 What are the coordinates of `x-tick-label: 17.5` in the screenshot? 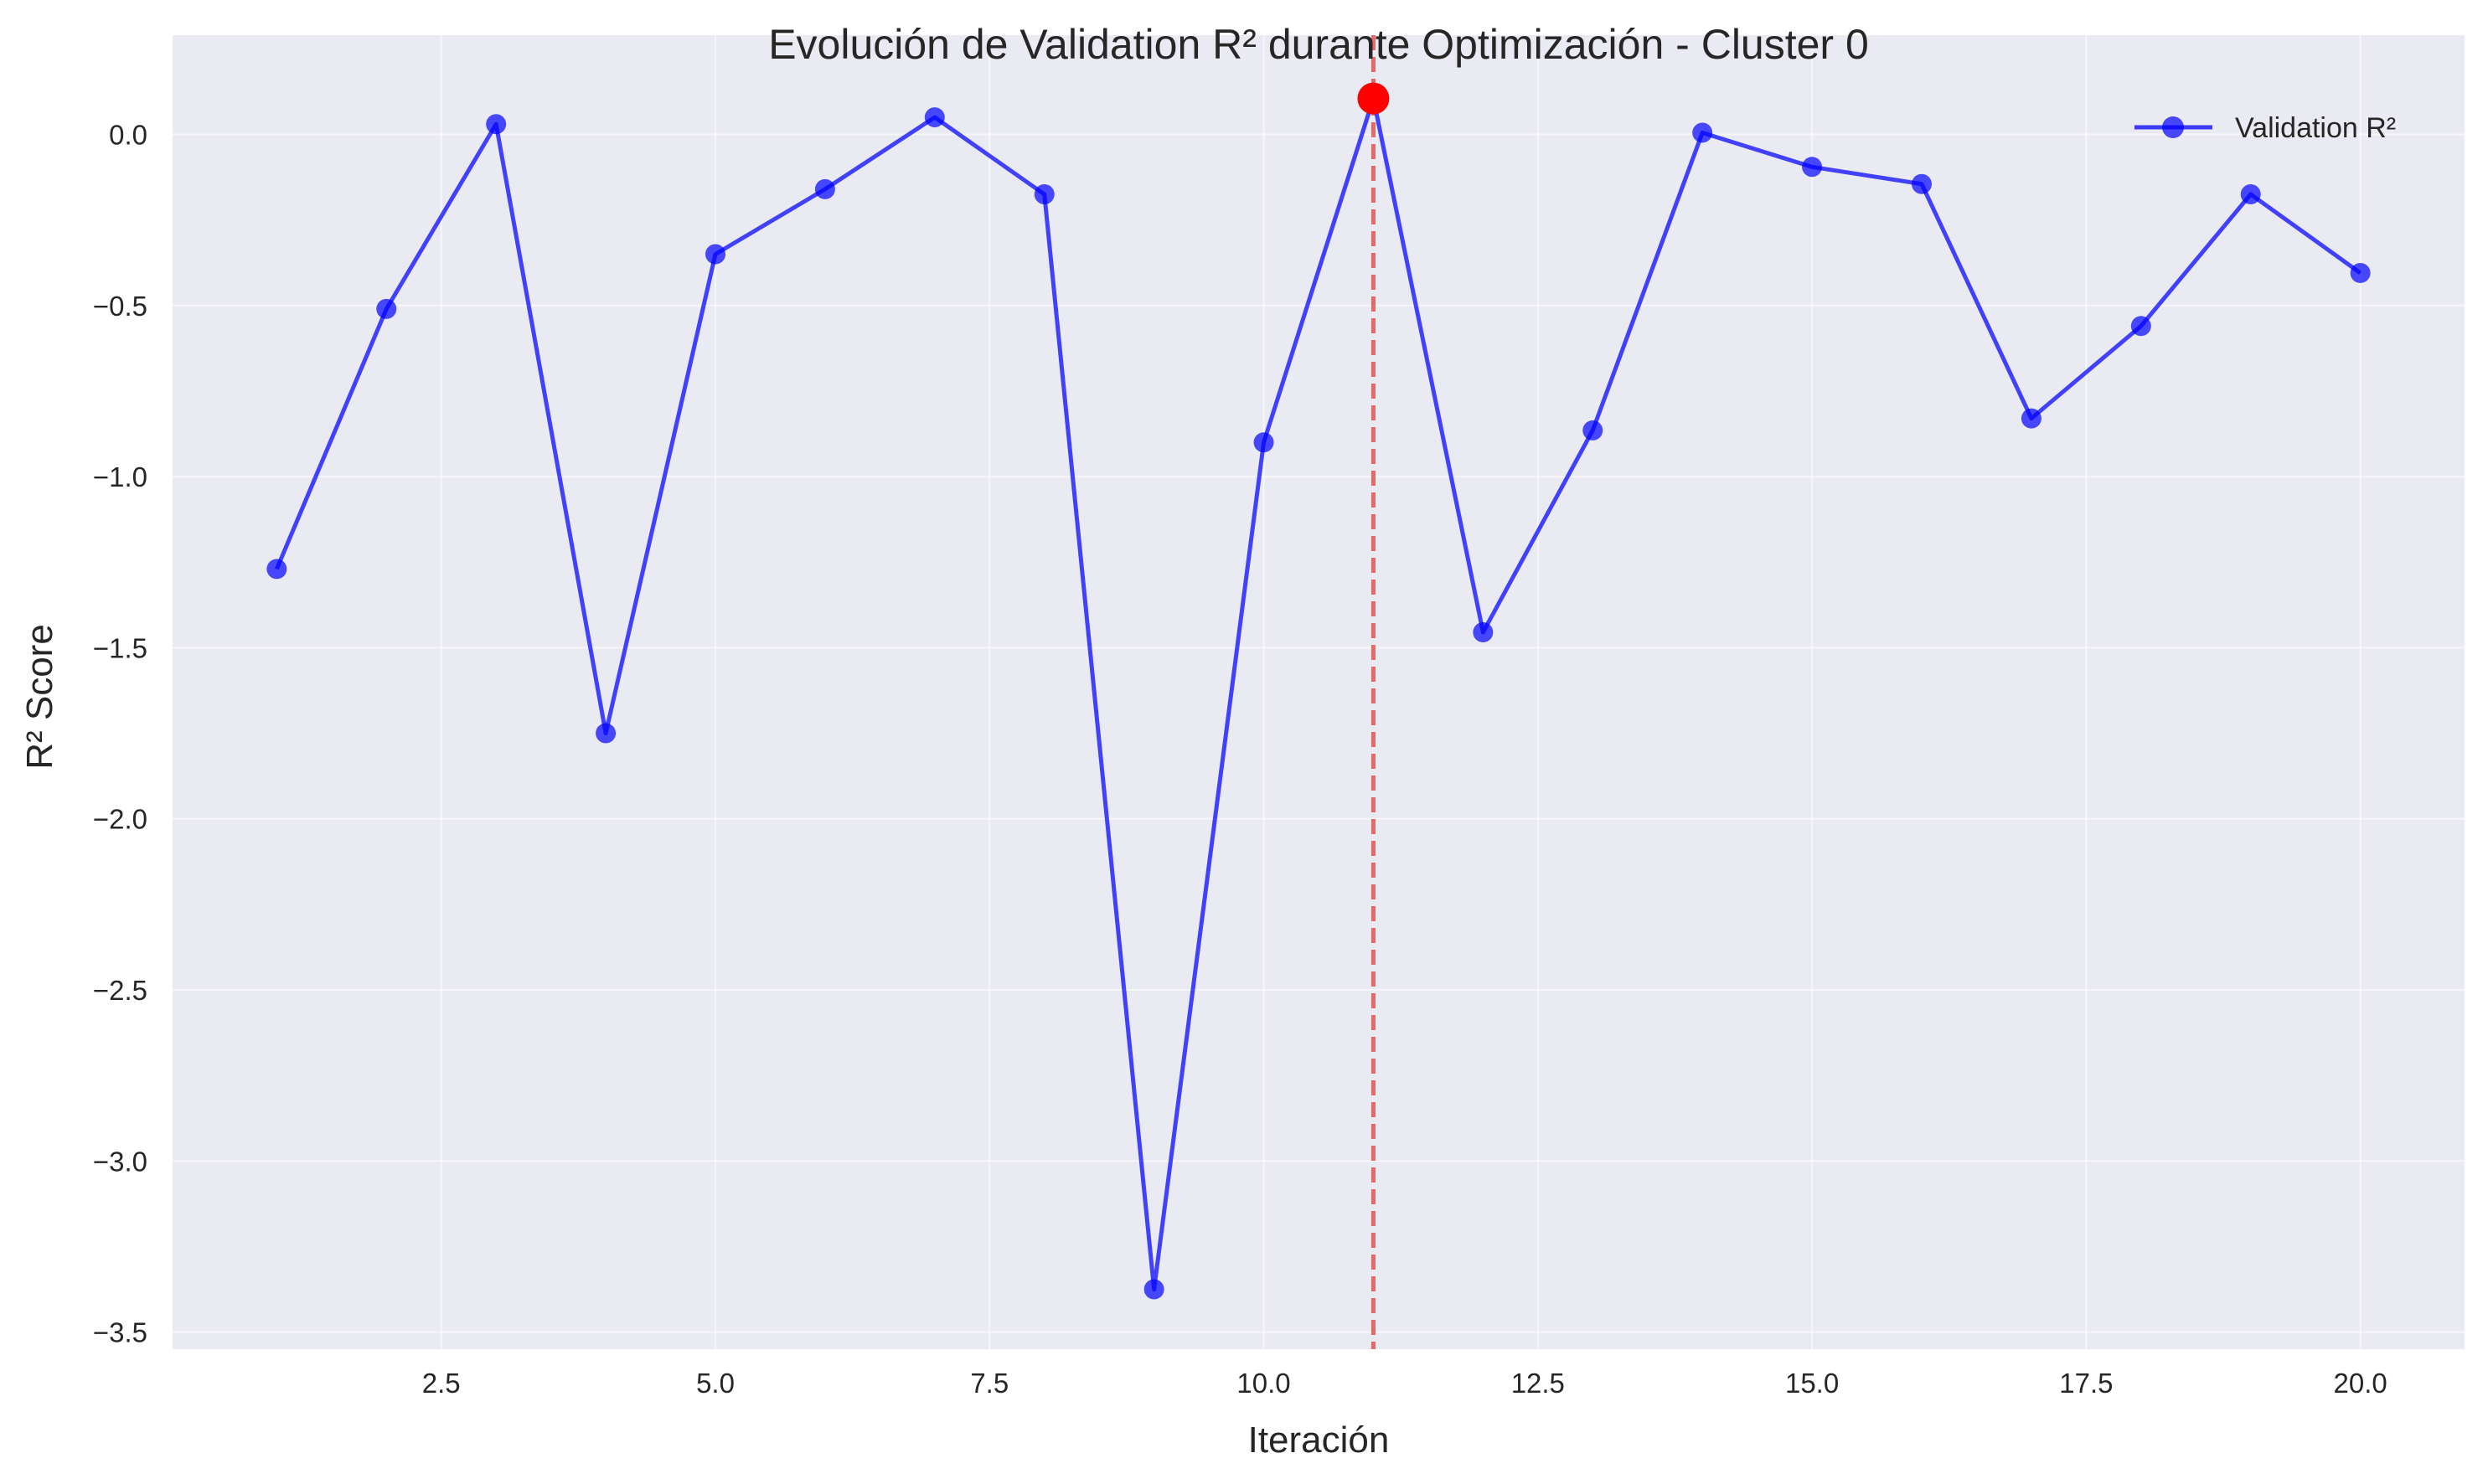 It's located at (2086, 1383).